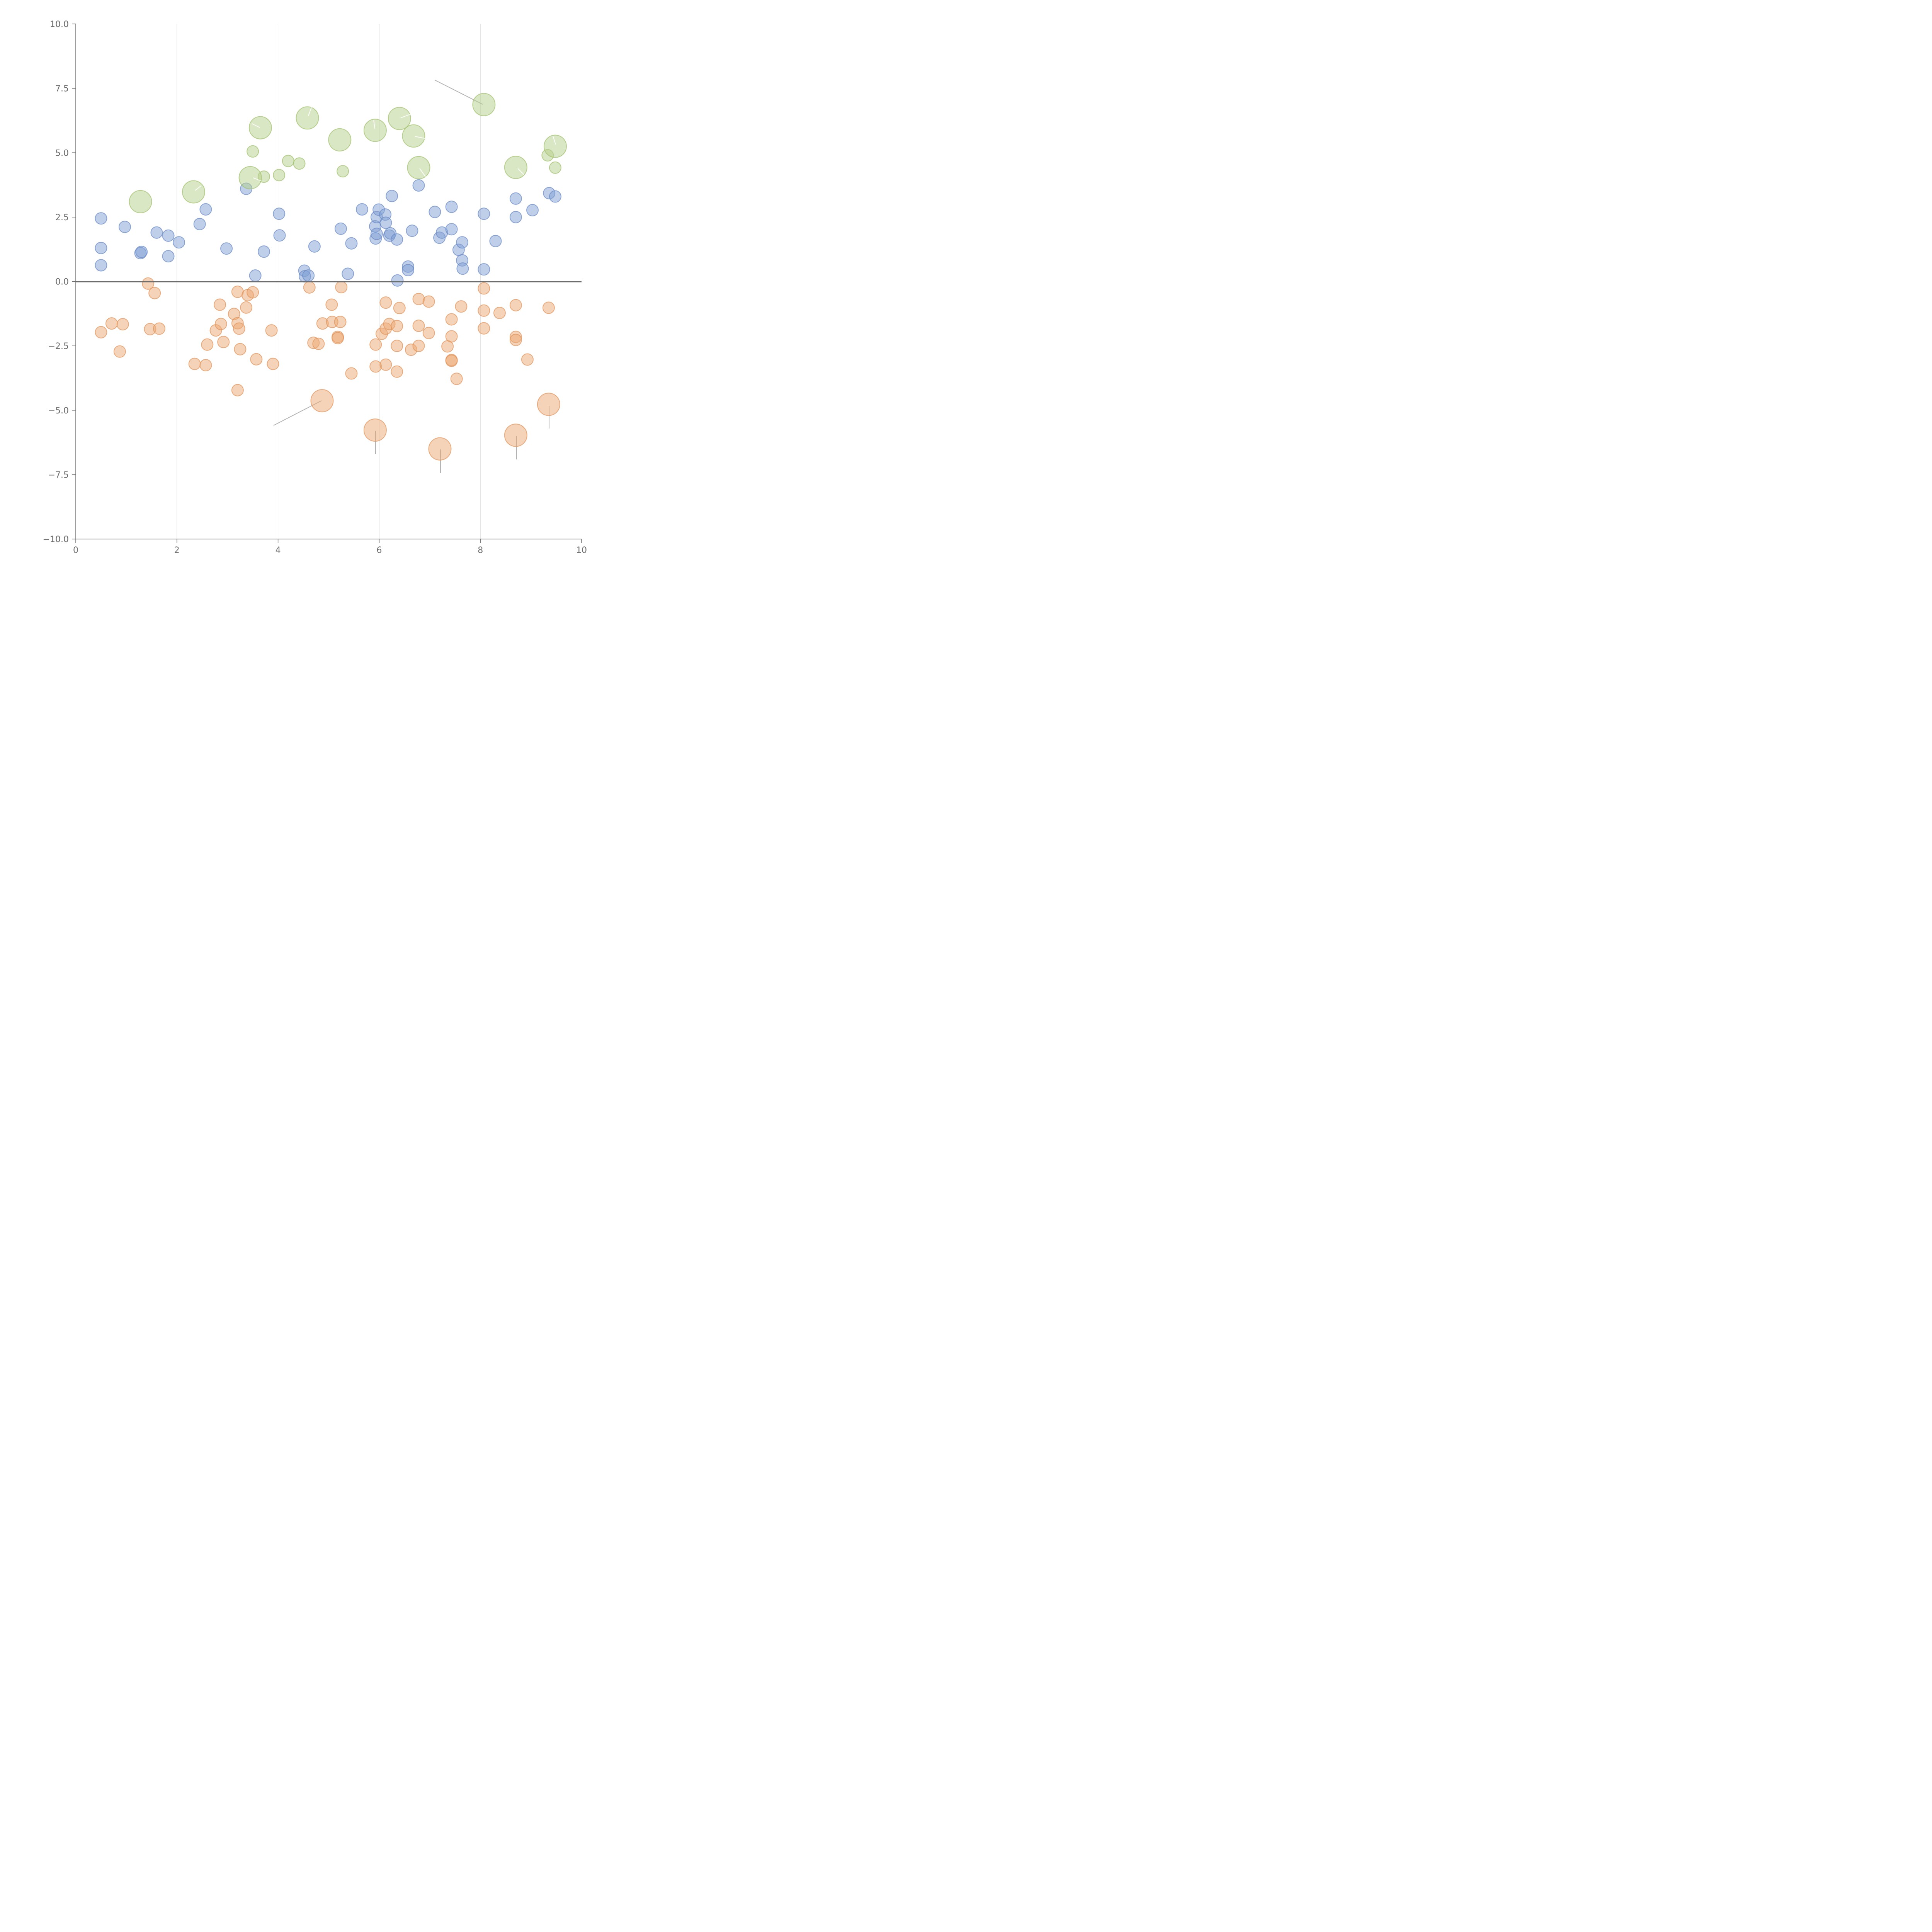 This screenshot has height=1932, width=1932. I want to click on y-tick-label: −2.5, so click(58, 346).